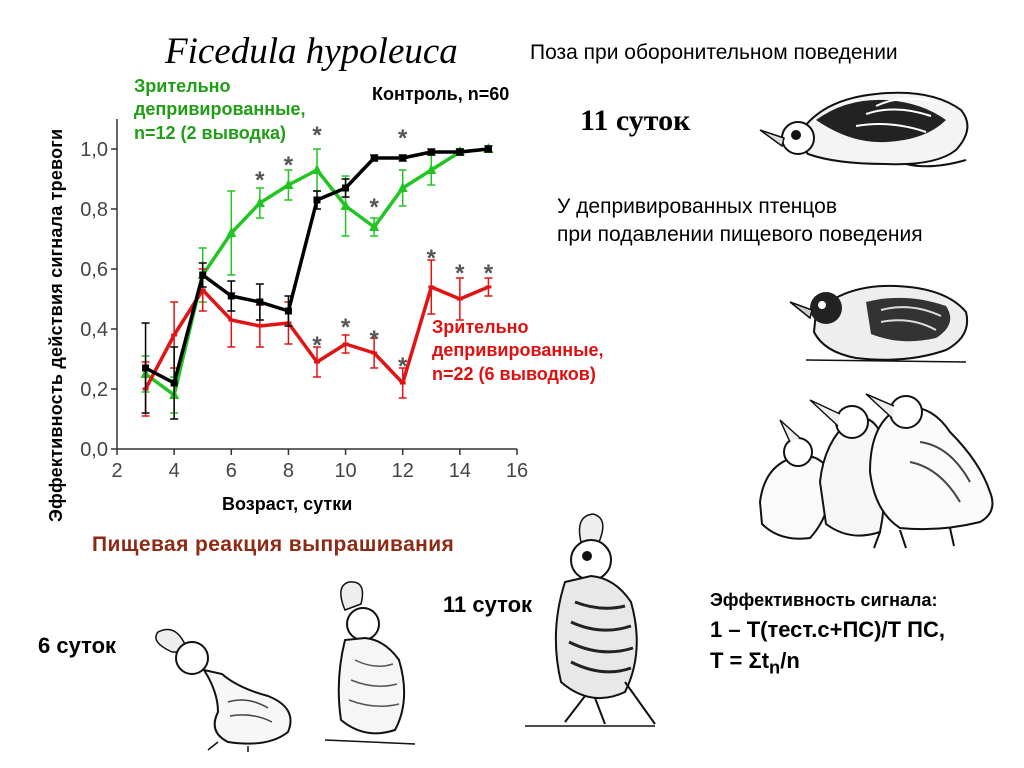  I want to click on chick-group-illustration, so click(876, 471).